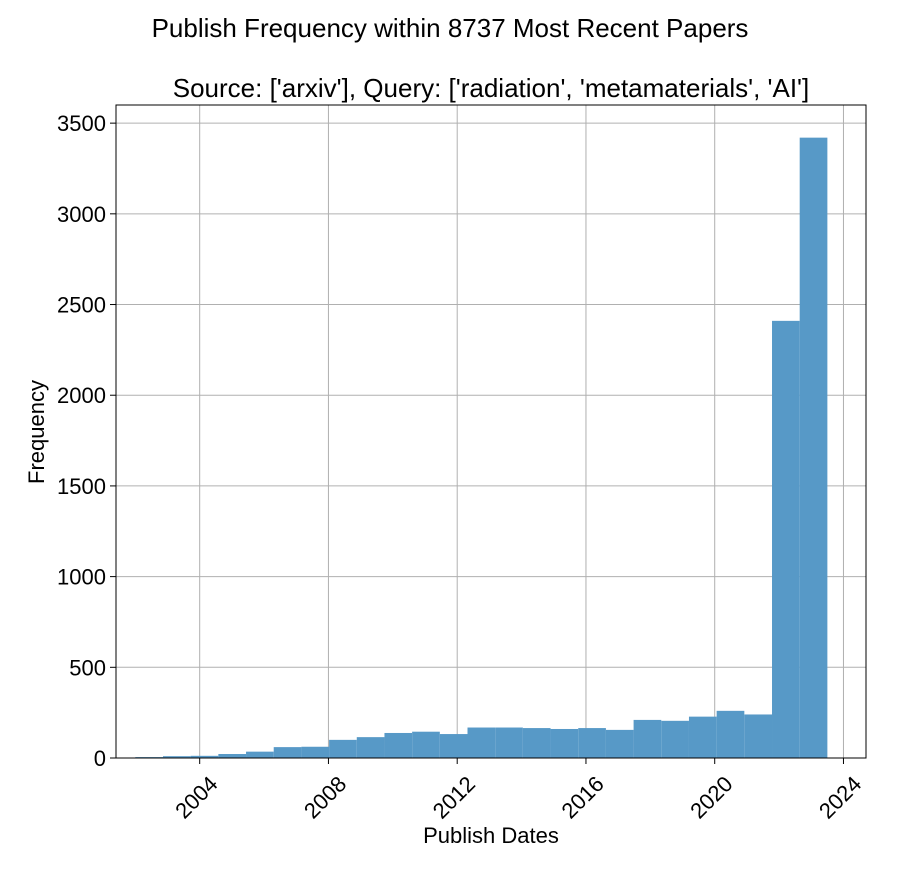 This screenshot has width=900, height=875. I want to click on y-axis-label: Frequency, so click(36, 432).